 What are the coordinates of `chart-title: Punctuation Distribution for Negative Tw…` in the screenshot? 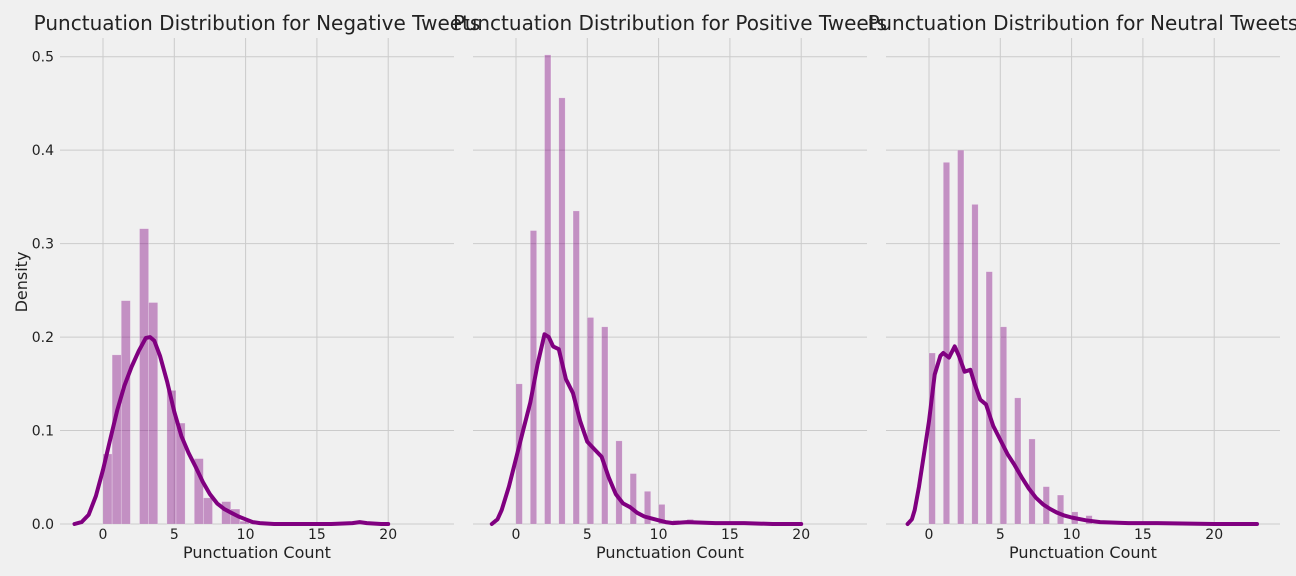 It's located at (257, 23).